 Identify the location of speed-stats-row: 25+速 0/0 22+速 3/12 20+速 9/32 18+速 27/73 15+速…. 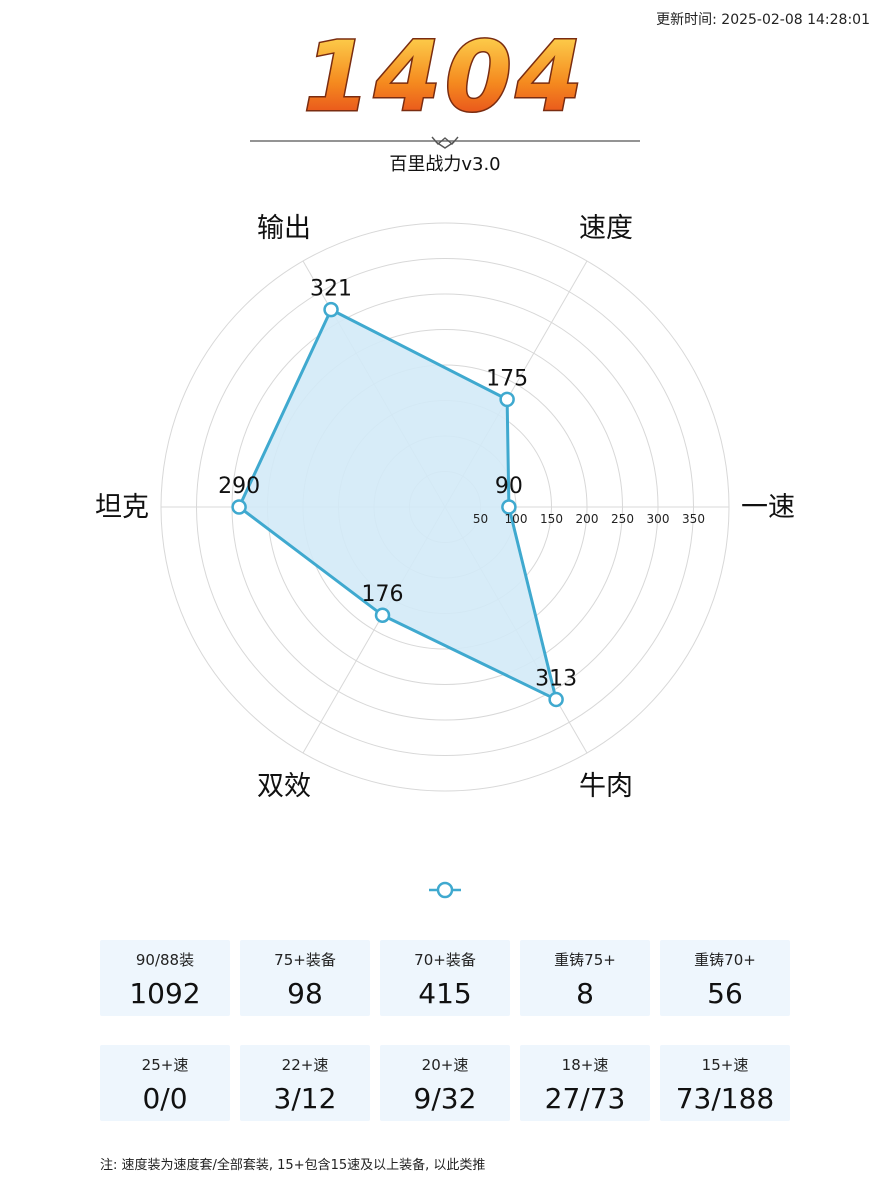
(446, 1083).